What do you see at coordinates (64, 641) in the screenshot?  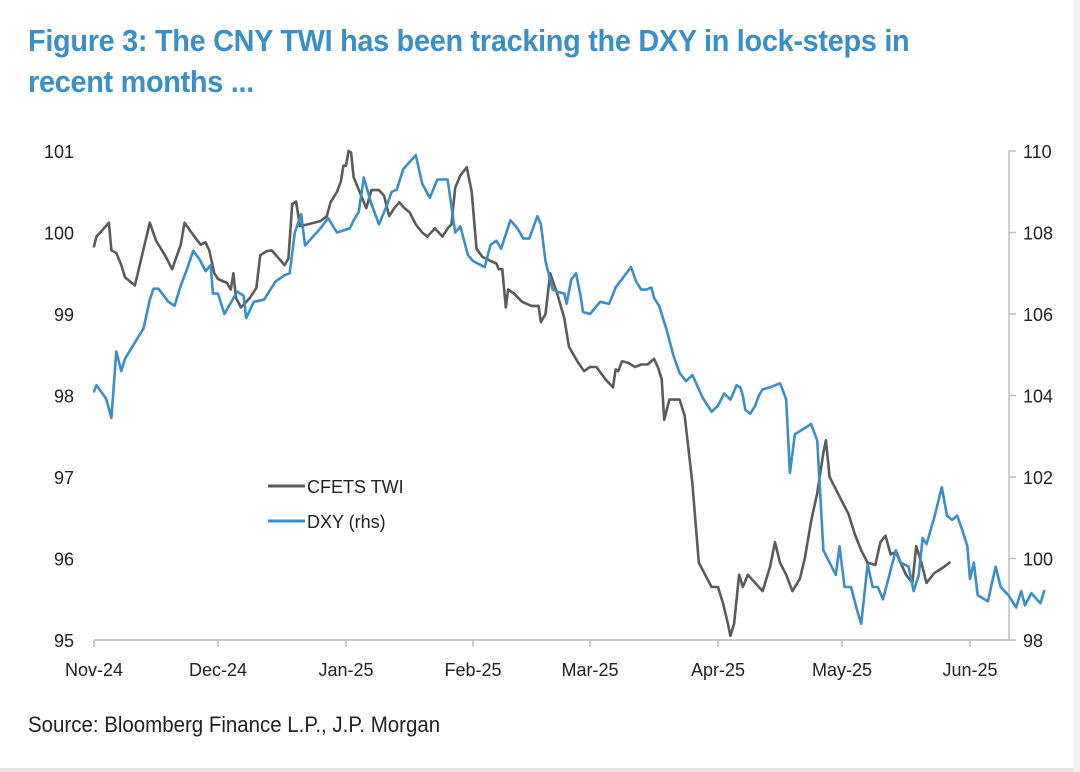 I see `y-left-tick-label: 95` at bounding box center [64, 641].